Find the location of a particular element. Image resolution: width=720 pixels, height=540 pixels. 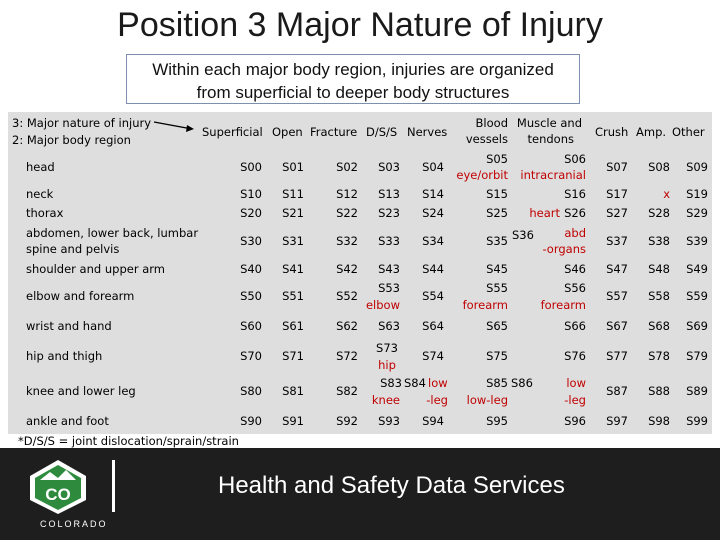

header-muscle-tendons-2: tendons is located at coordinates (551, 139).